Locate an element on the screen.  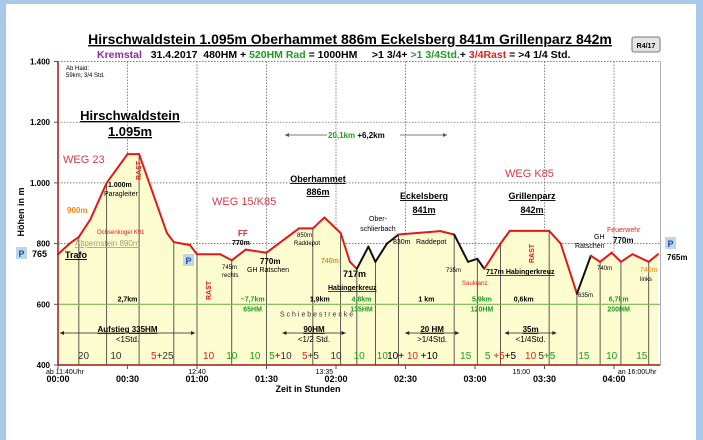
label-735m: 735m is located at coordinates (453, 271).